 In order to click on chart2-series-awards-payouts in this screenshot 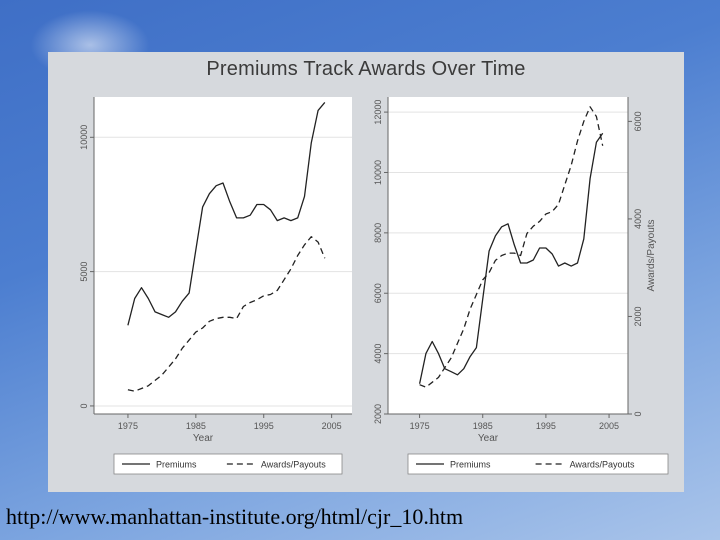, I will do `click(511, 247)`.